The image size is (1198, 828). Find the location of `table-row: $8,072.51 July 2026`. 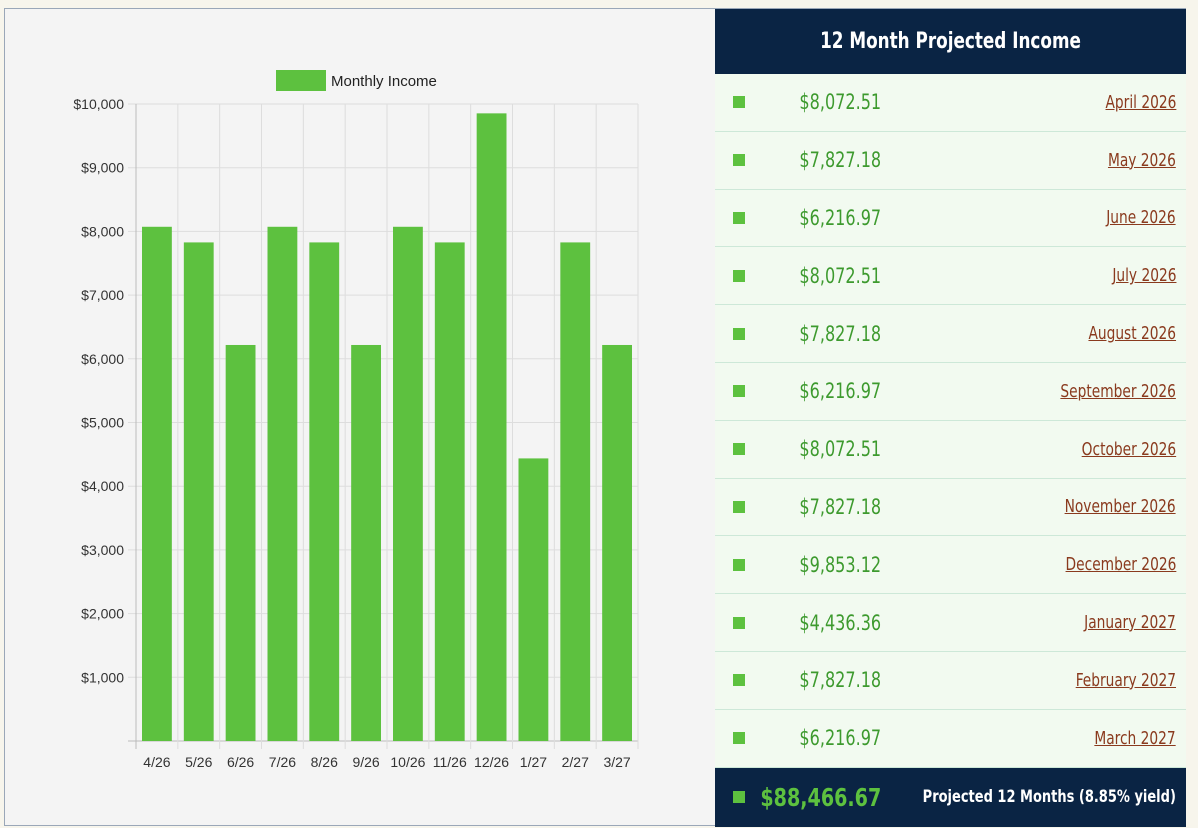

table-row: $8,072.51 July 2026 is located at coordinates (950, 276).